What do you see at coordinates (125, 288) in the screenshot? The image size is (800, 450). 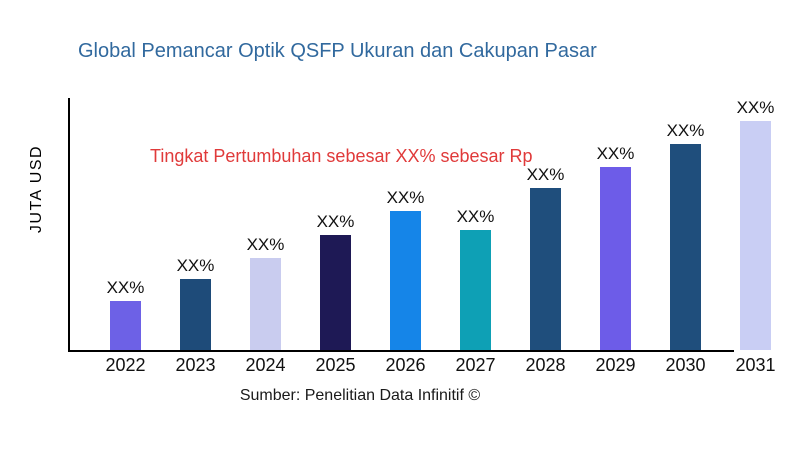 I see `bar-value-label-2022: XX%` at bounding box center [125, 288].